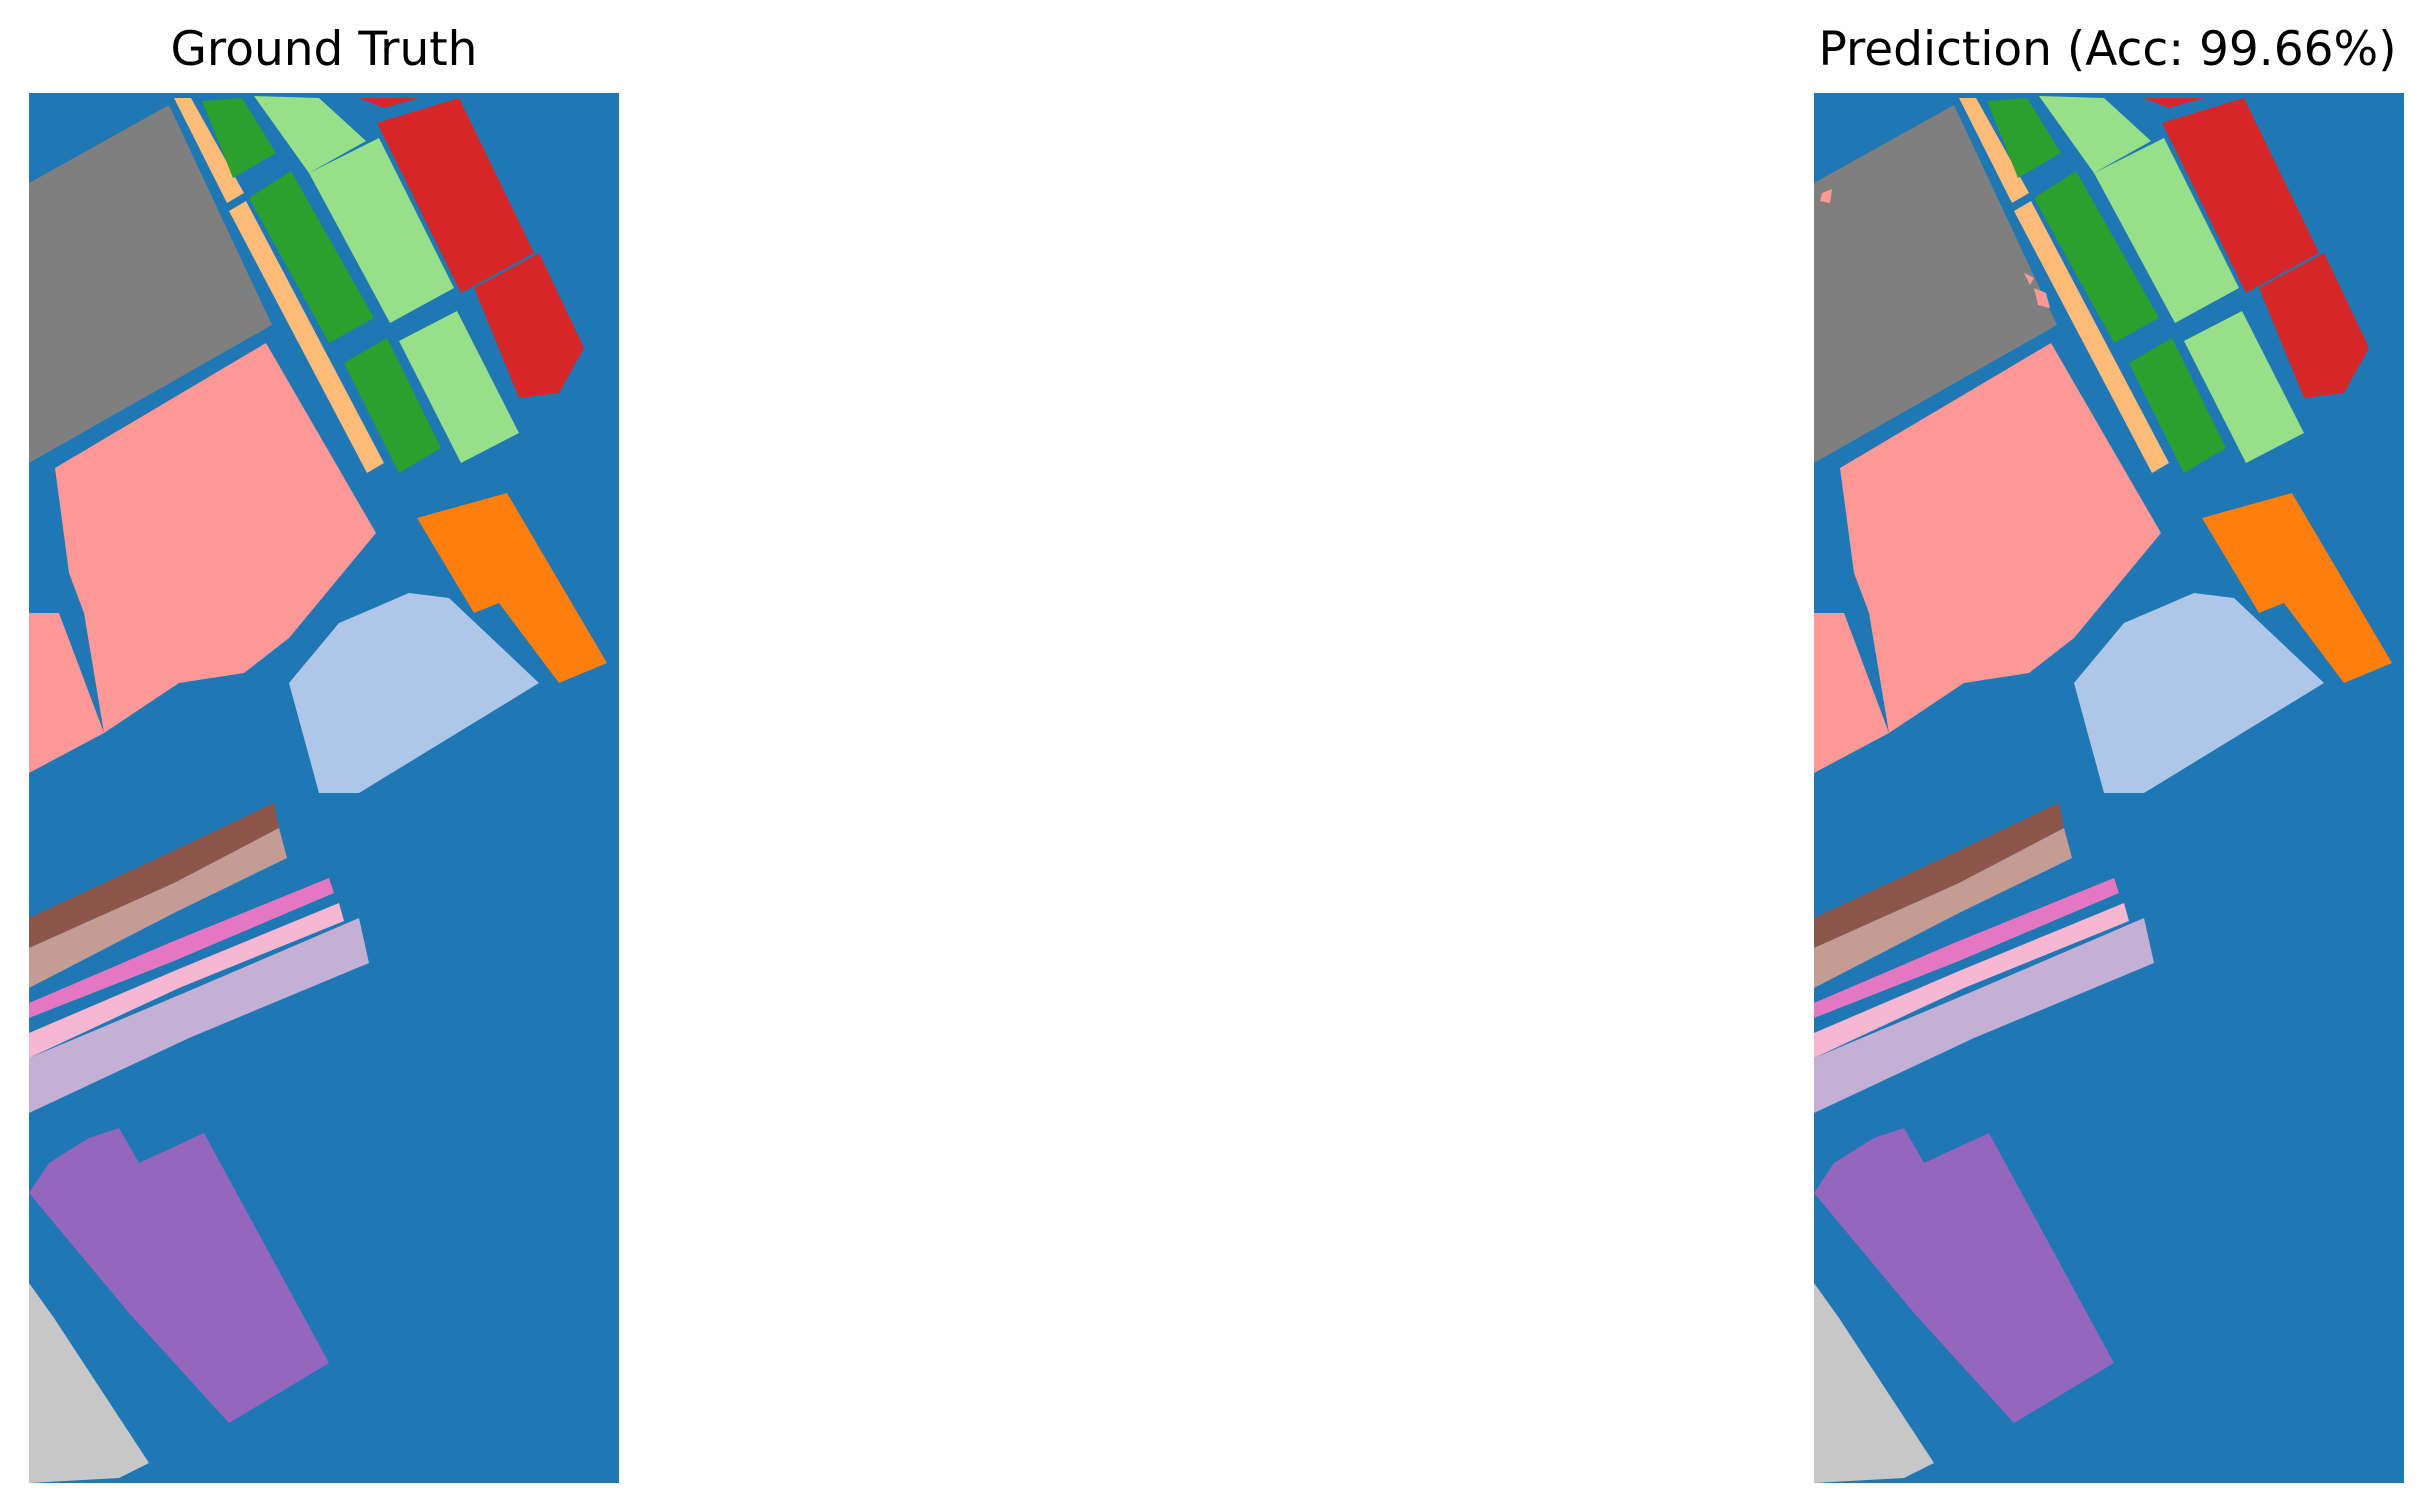  I want to click on misclassified-patches, so click(1935, 248).